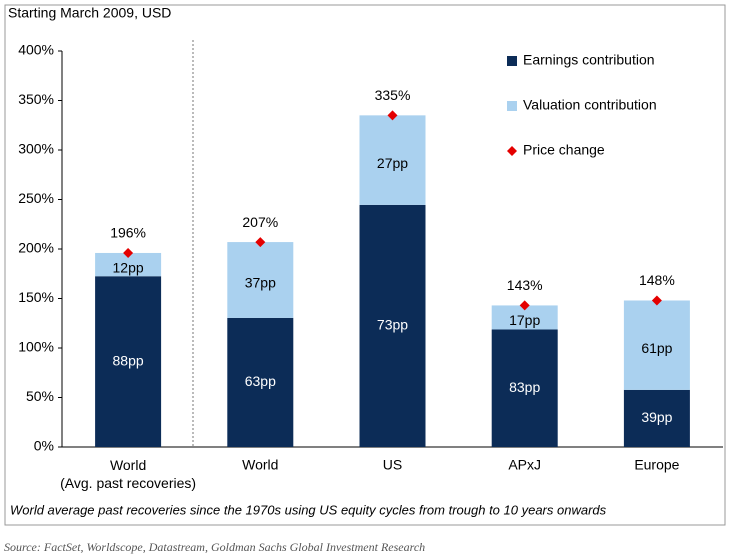  What do you see at coordinates (260, 222) in the screenshot?
I see `price-label: 207%` at bounding box center [260, 222].